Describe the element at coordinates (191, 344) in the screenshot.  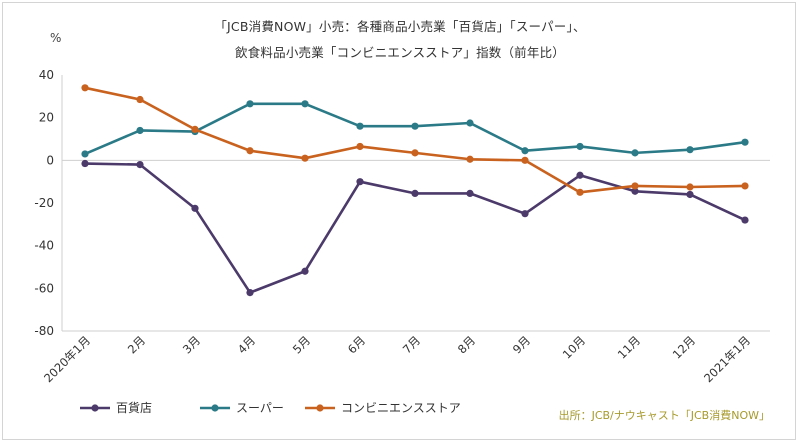
I see `x-tick-label: 3月` at that location.